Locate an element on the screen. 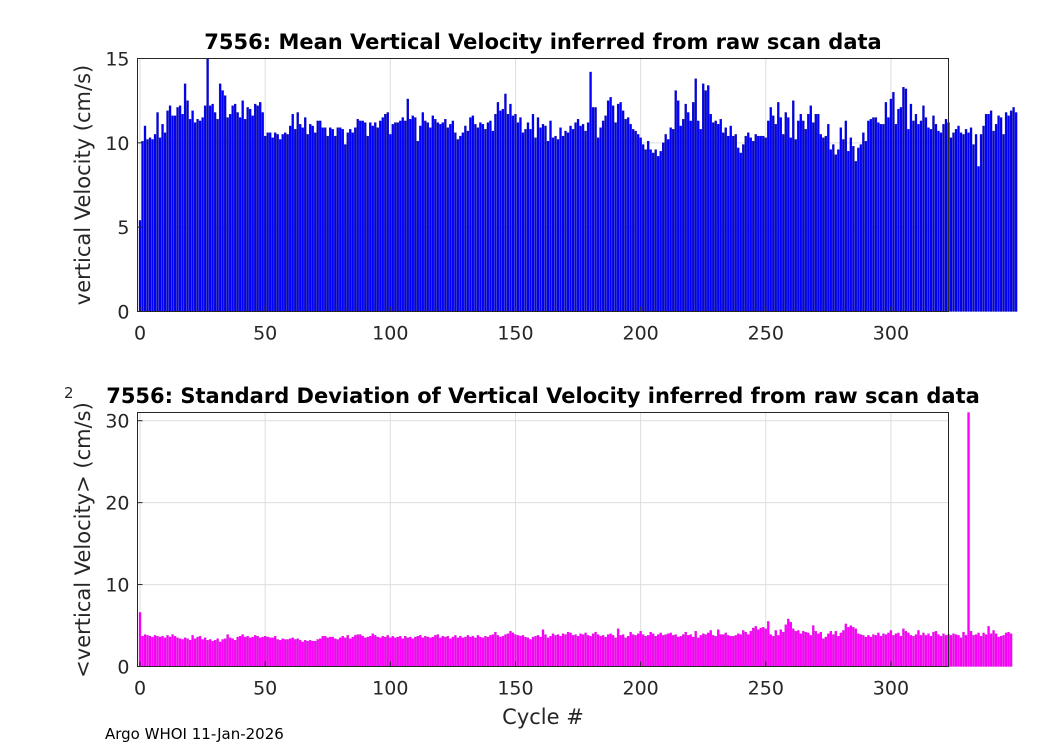  y-exponent-label: 2 is located at coordinates (69, 393).